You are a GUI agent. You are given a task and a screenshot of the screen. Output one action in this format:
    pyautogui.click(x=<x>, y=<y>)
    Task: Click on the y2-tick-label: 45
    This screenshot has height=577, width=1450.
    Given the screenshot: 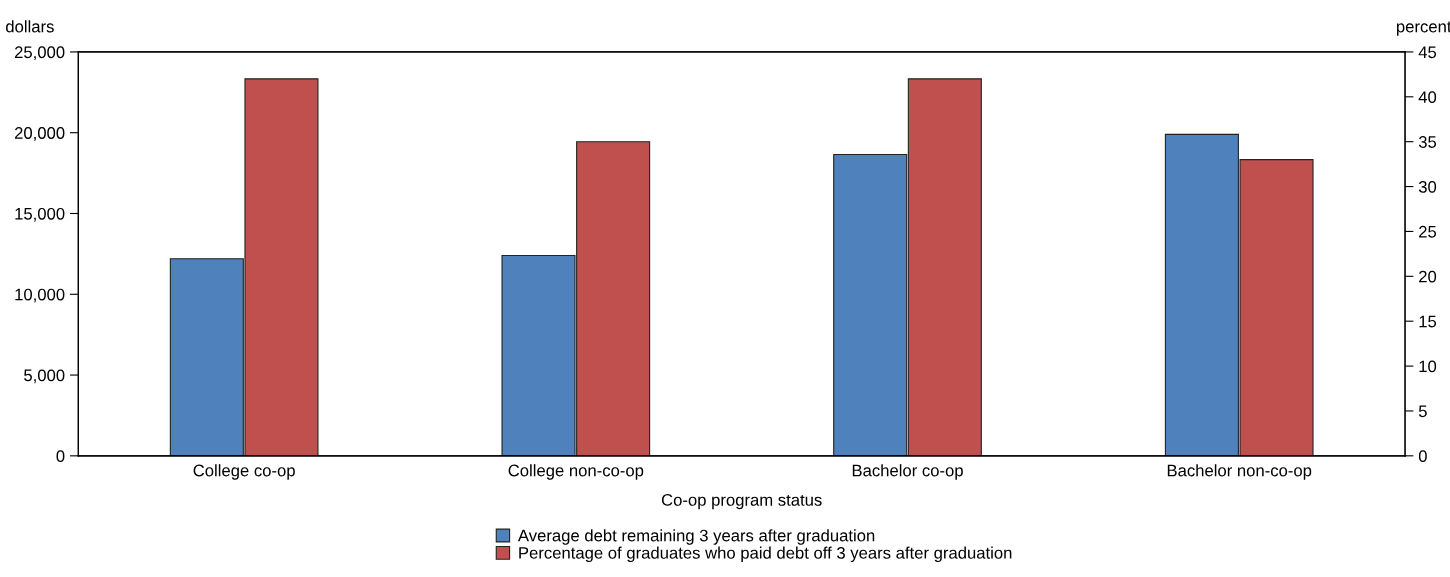 What is the action you would take?
    pyautogui.click(x=1427, y=52)
    